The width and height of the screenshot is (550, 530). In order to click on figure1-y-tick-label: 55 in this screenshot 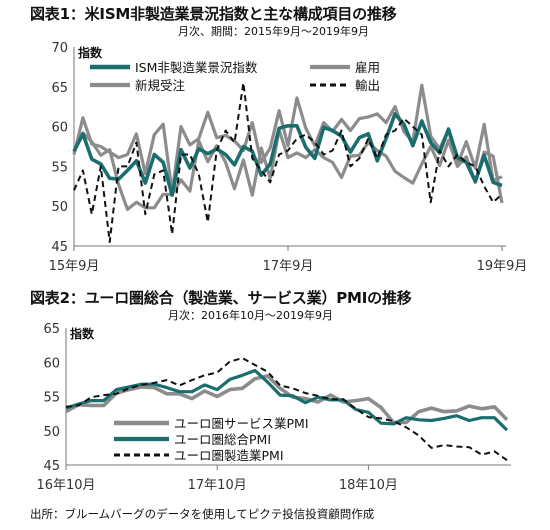, I will do `click(59, 167)`.